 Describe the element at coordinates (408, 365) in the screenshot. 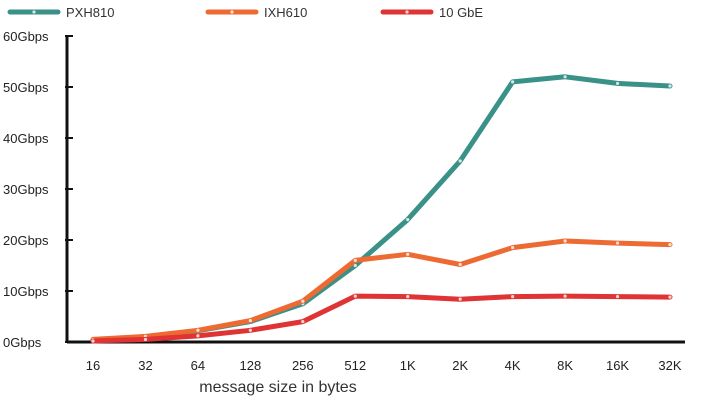

I see `x-tick-label: 1K` at that location.